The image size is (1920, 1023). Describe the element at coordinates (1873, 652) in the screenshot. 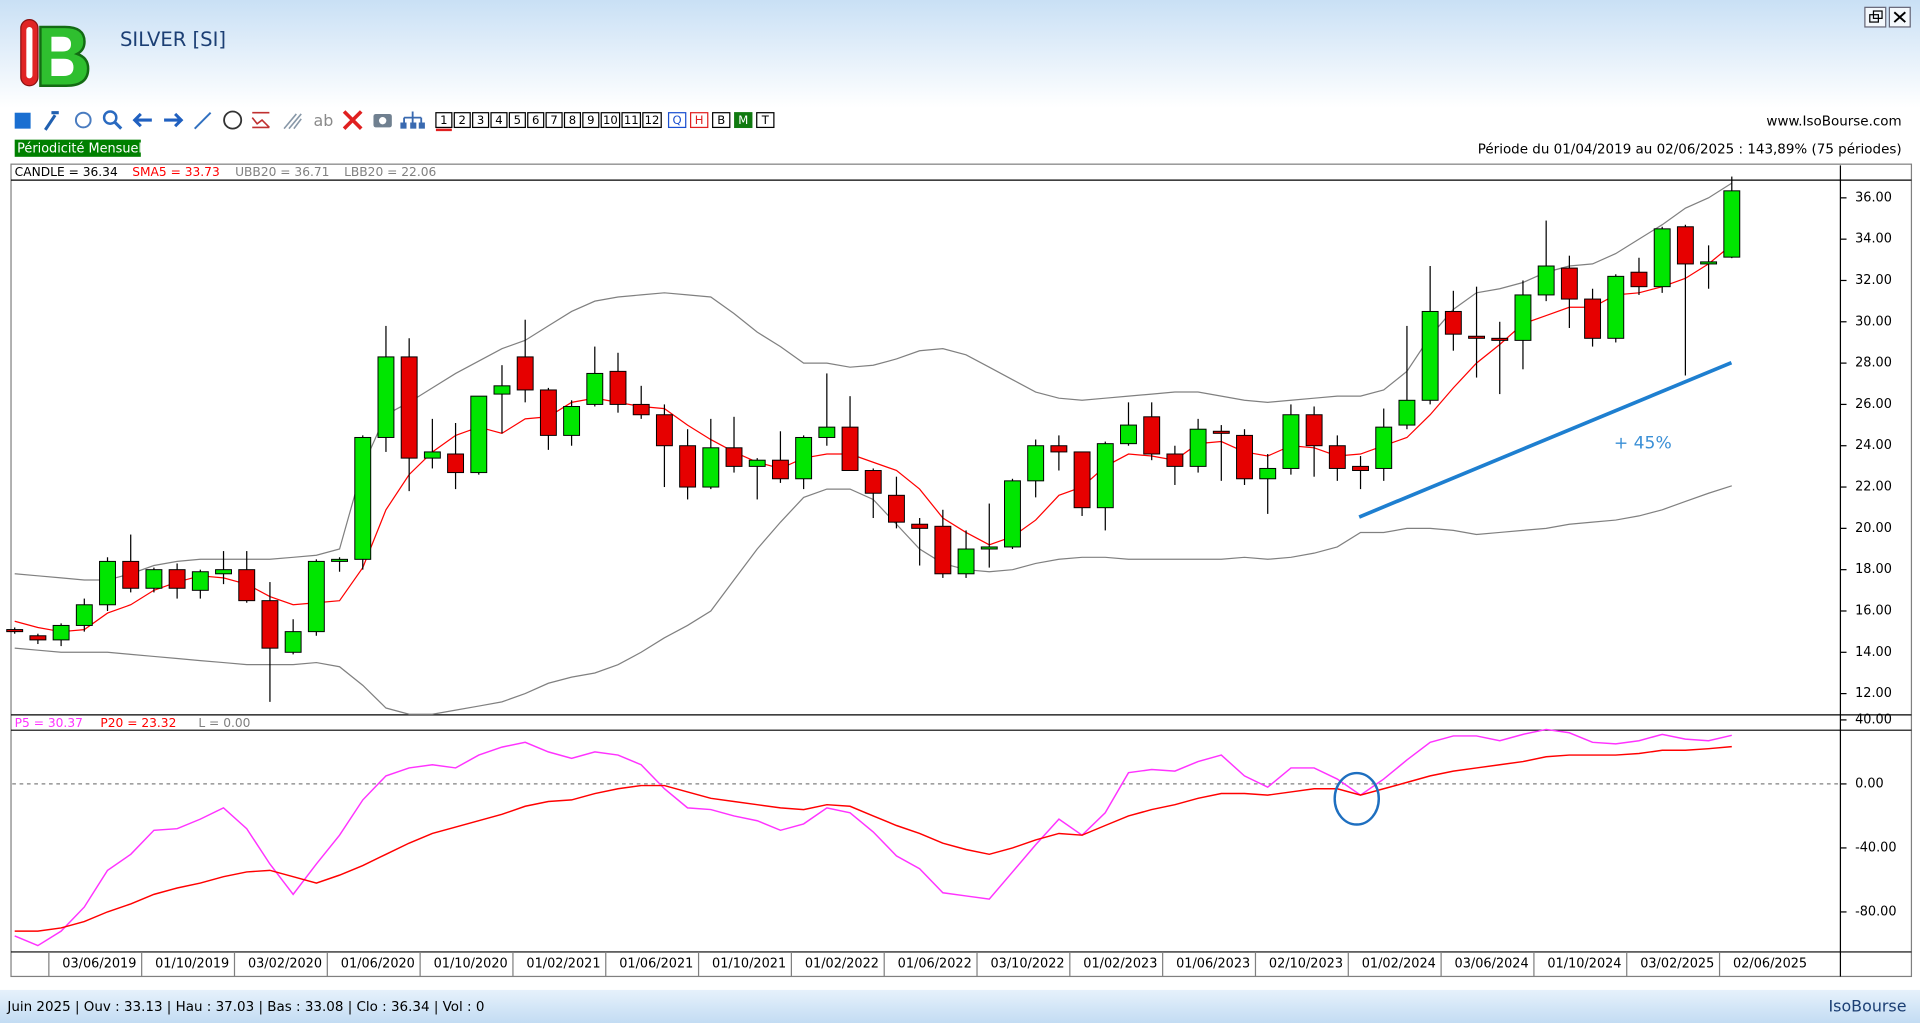

I see `y-tick-label: 14.00` at that location.